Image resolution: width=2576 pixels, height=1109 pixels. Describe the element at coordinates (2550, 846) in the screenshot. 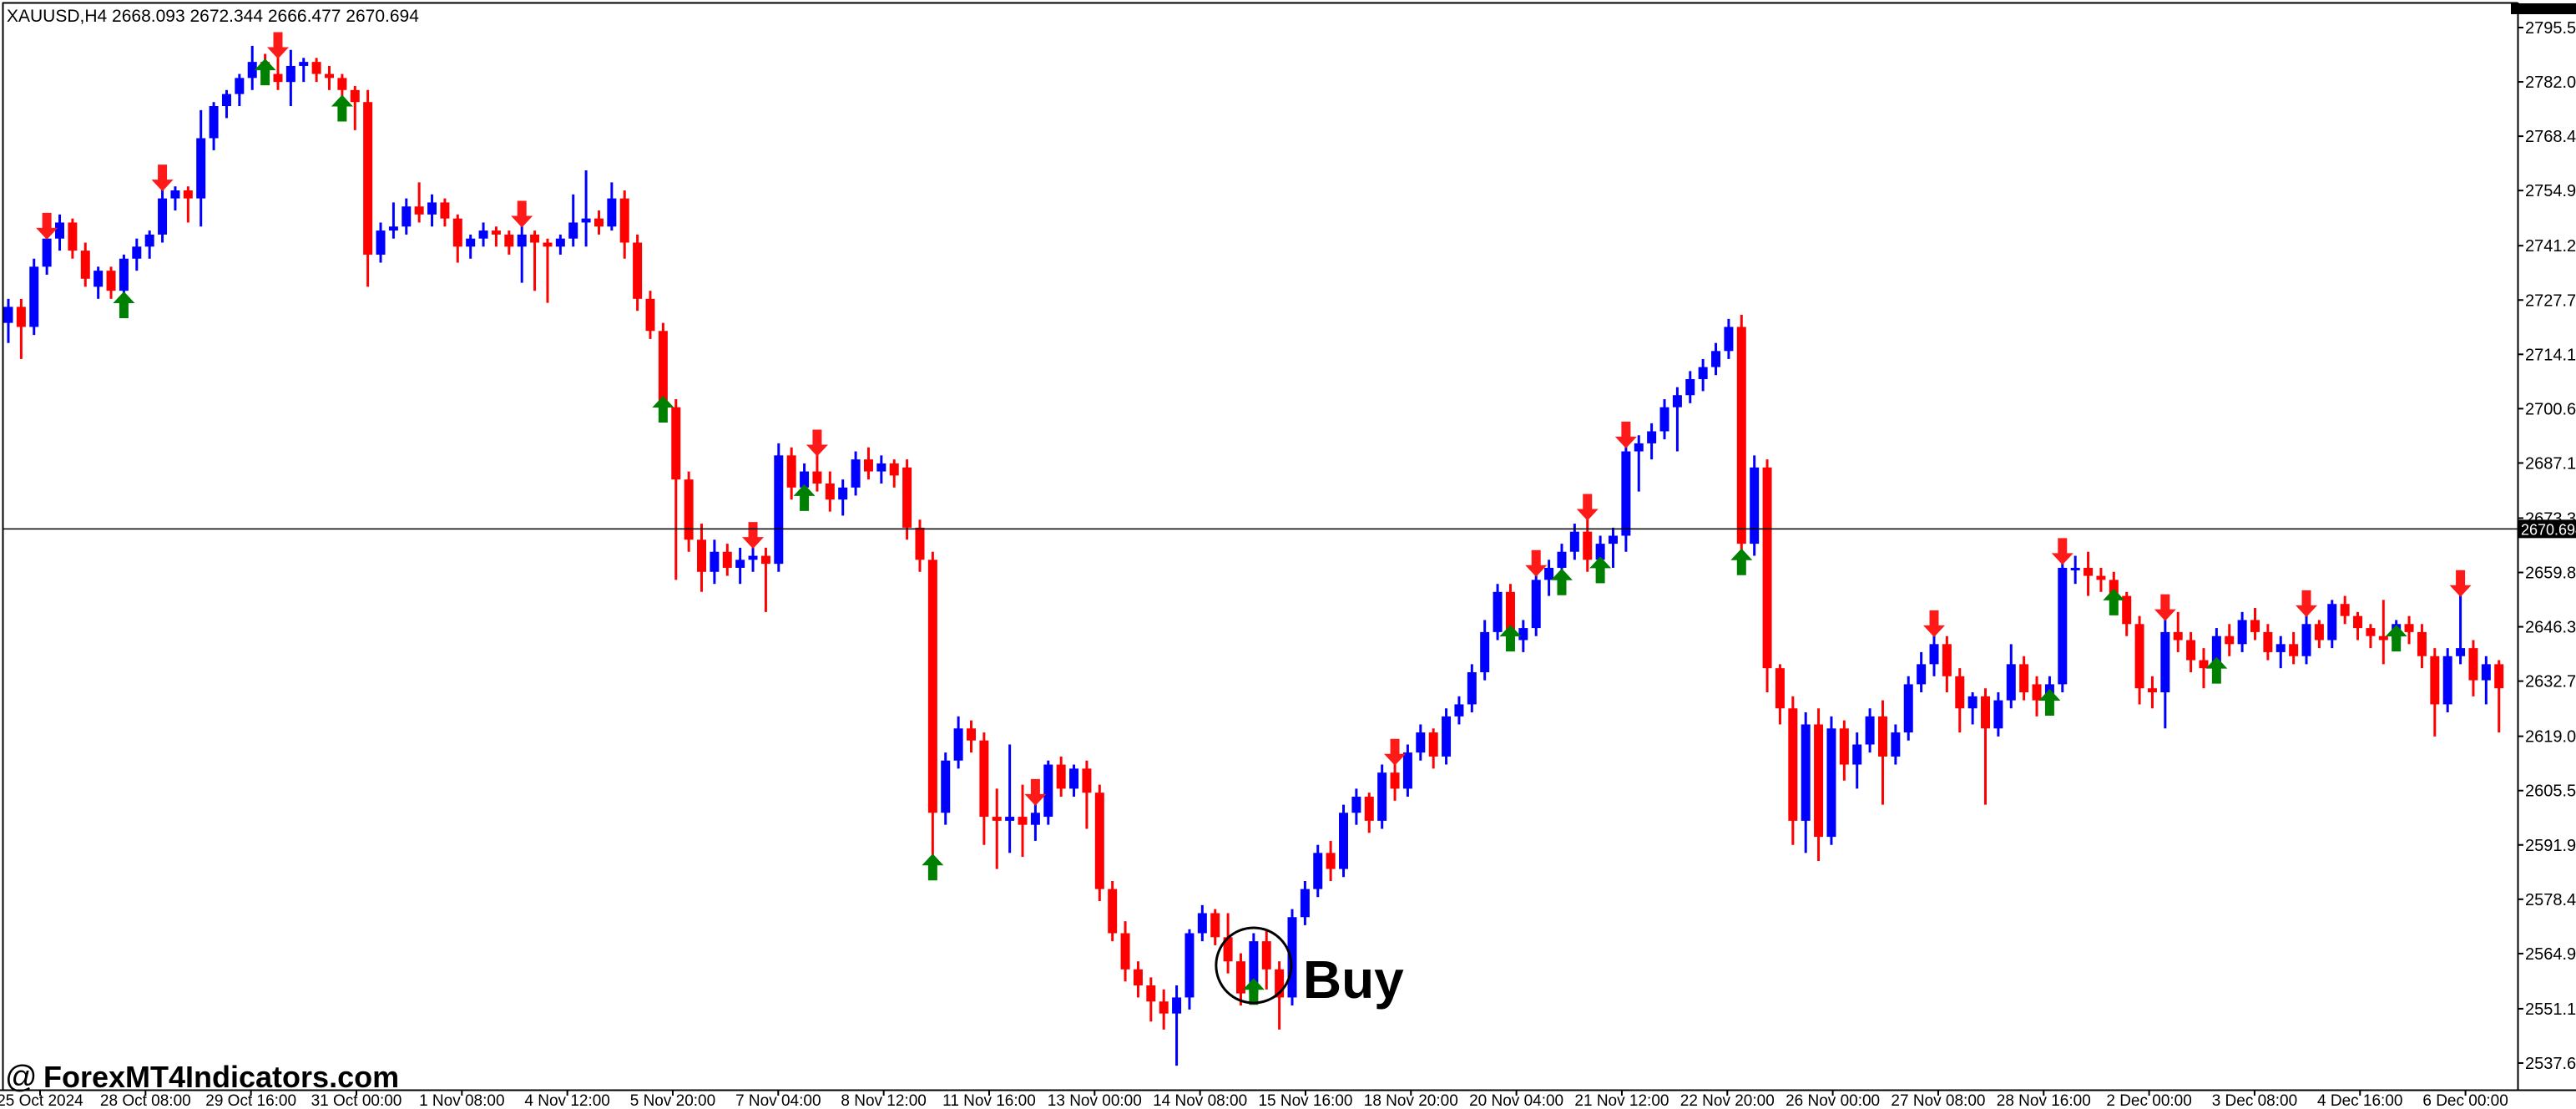

I see `y-axis-label: 2591.990` at that location.